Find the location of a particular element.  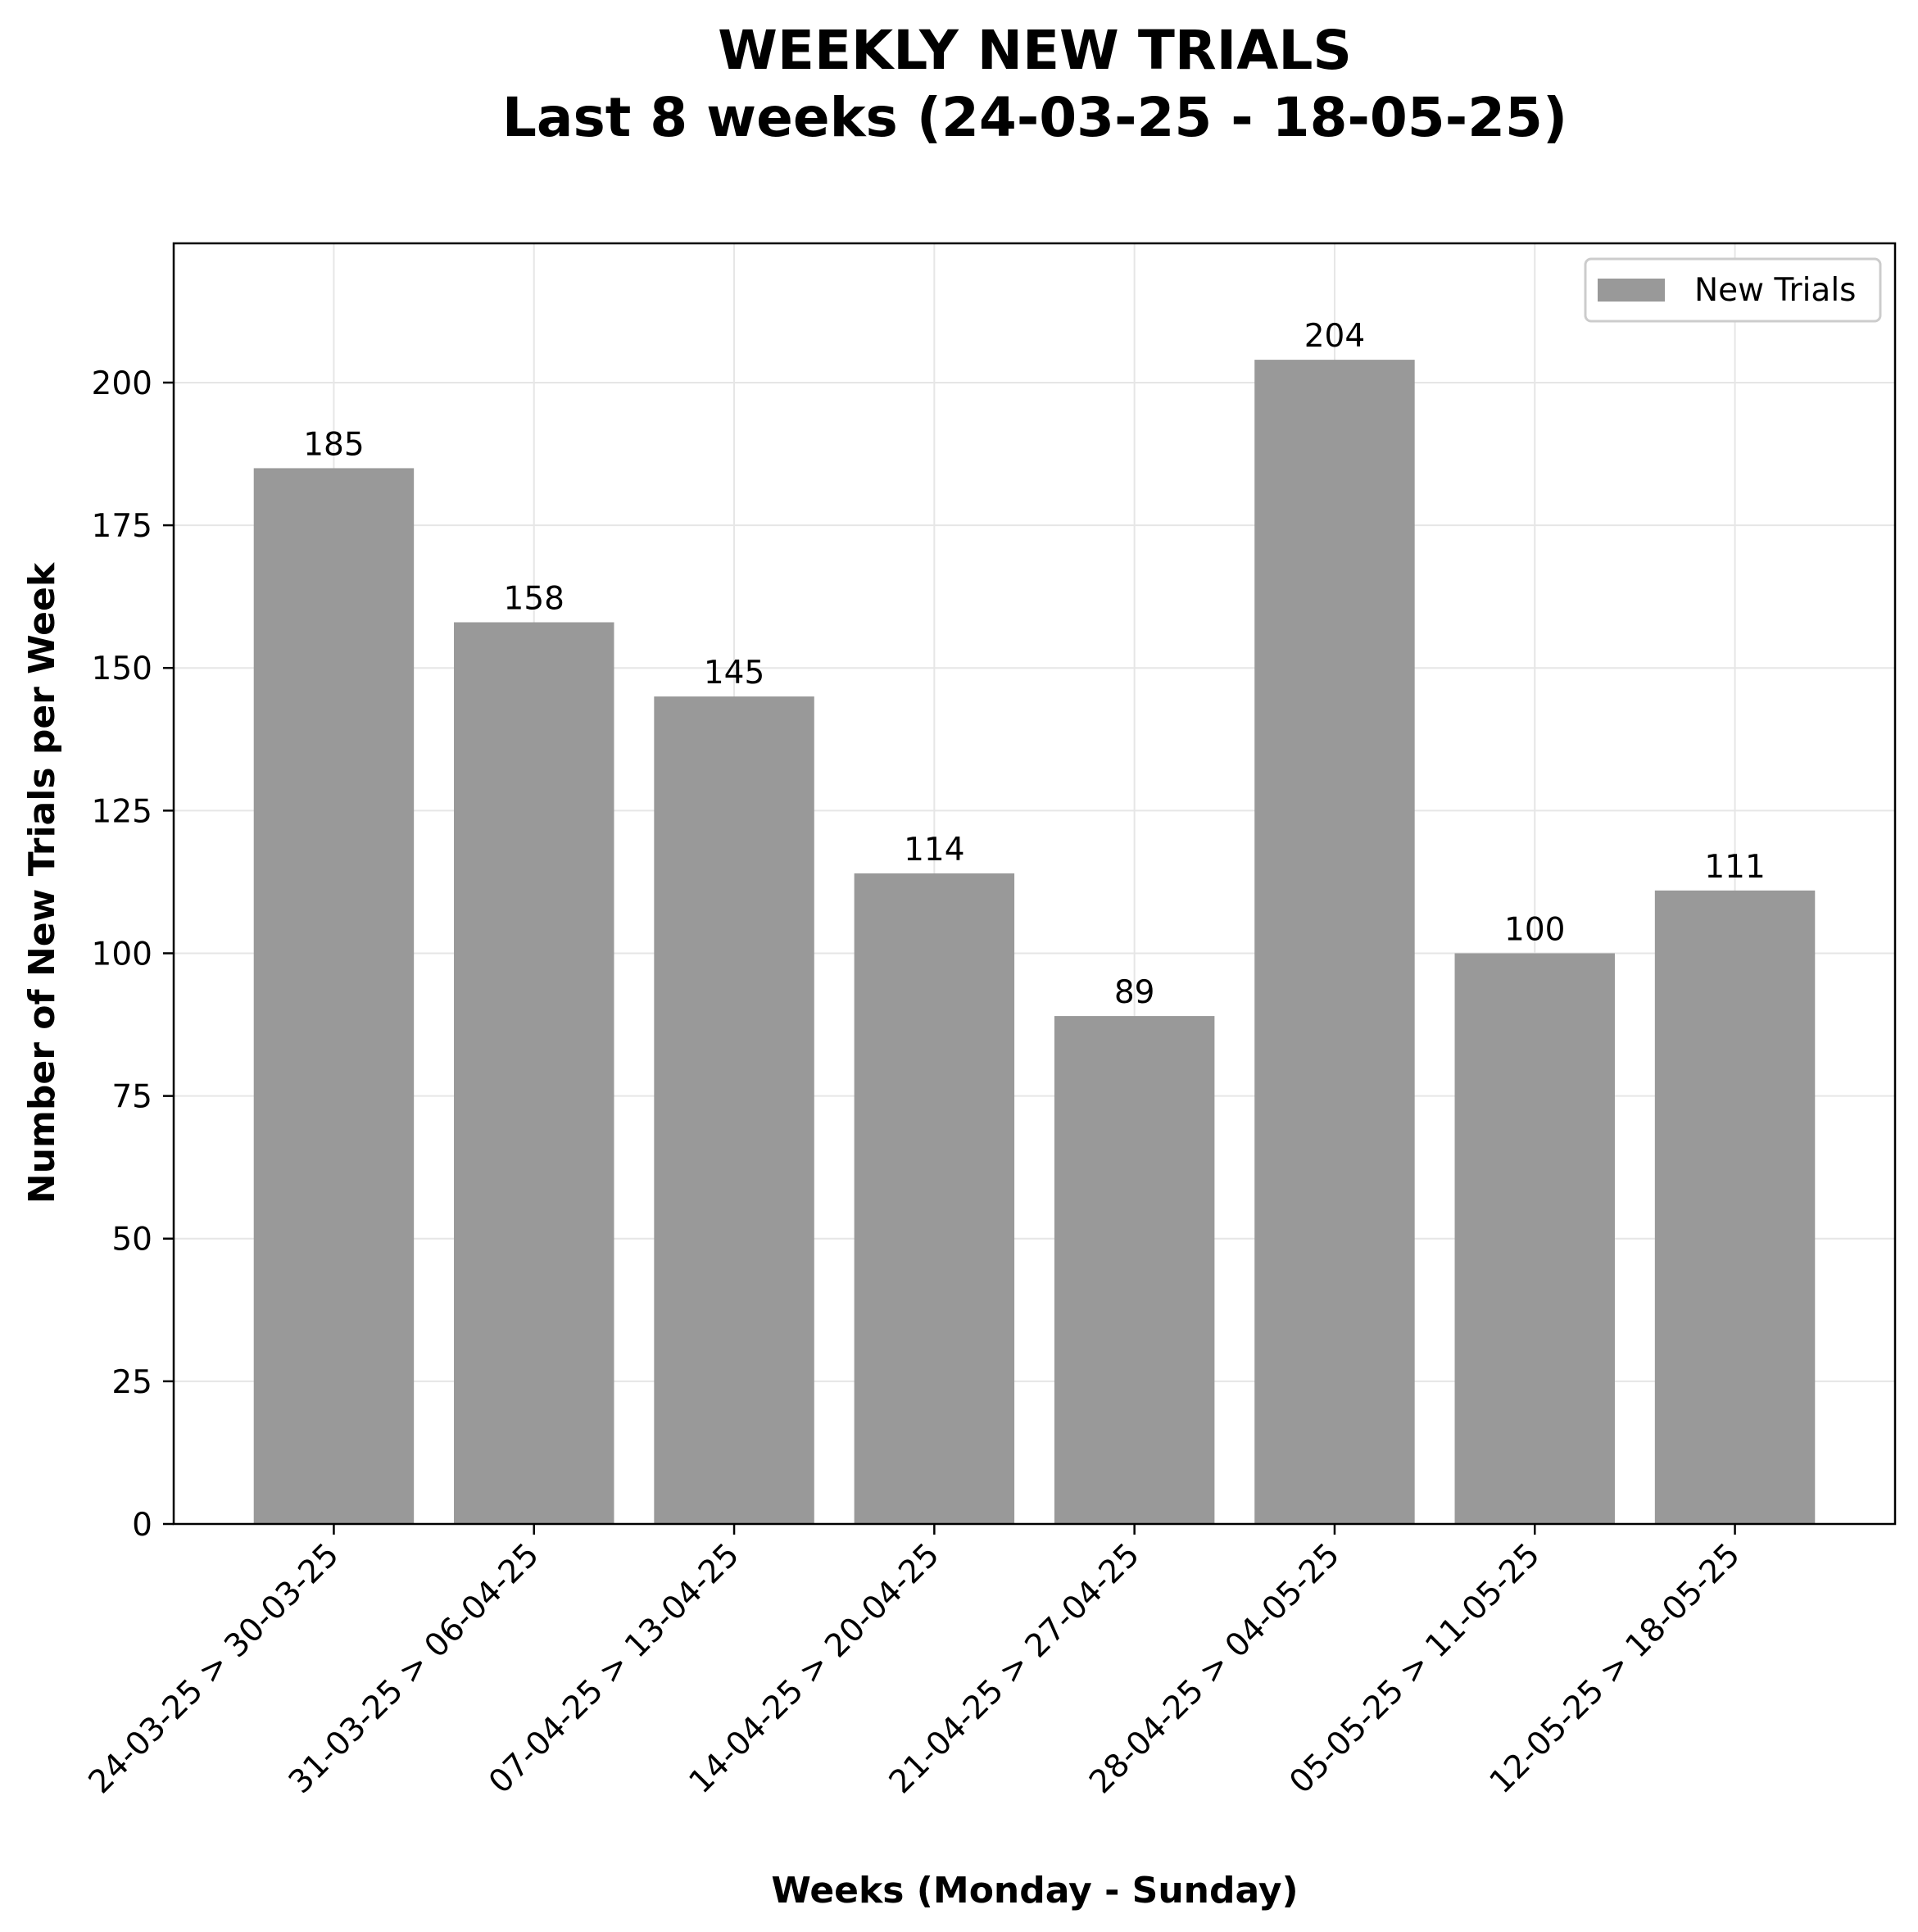

y-tick-label: 125 is located at coordinates (122, 811).